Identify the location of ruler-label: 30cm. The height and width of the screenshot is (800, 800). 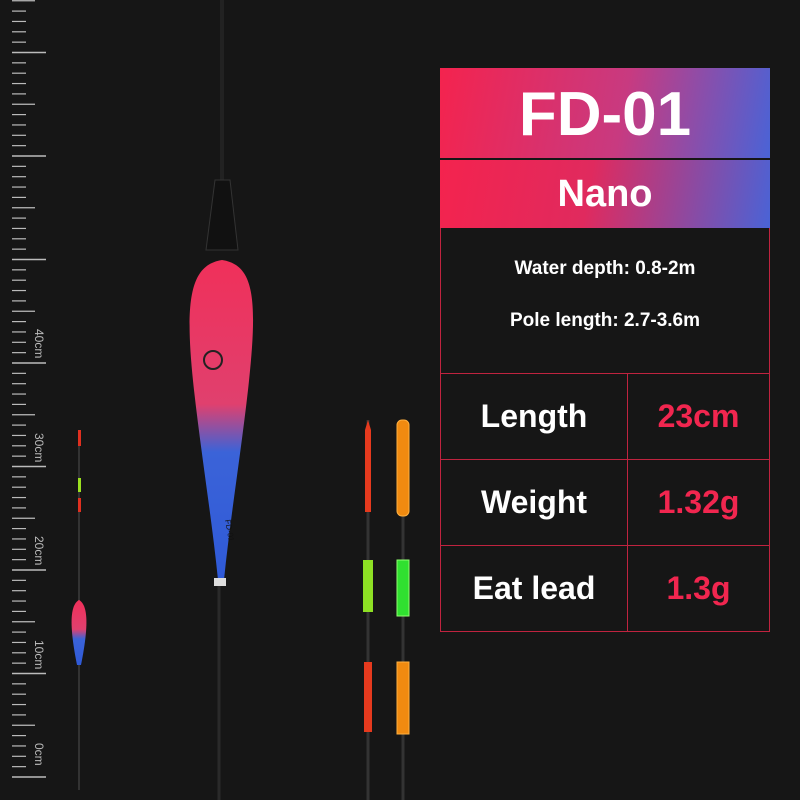
(39, 447).